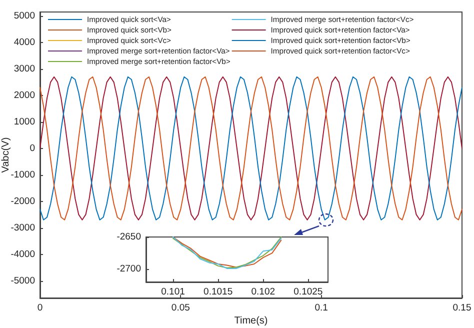 This screenshot has width=474, height=328. I want to click on x-axis-title: Time(s), so click(251, 321).